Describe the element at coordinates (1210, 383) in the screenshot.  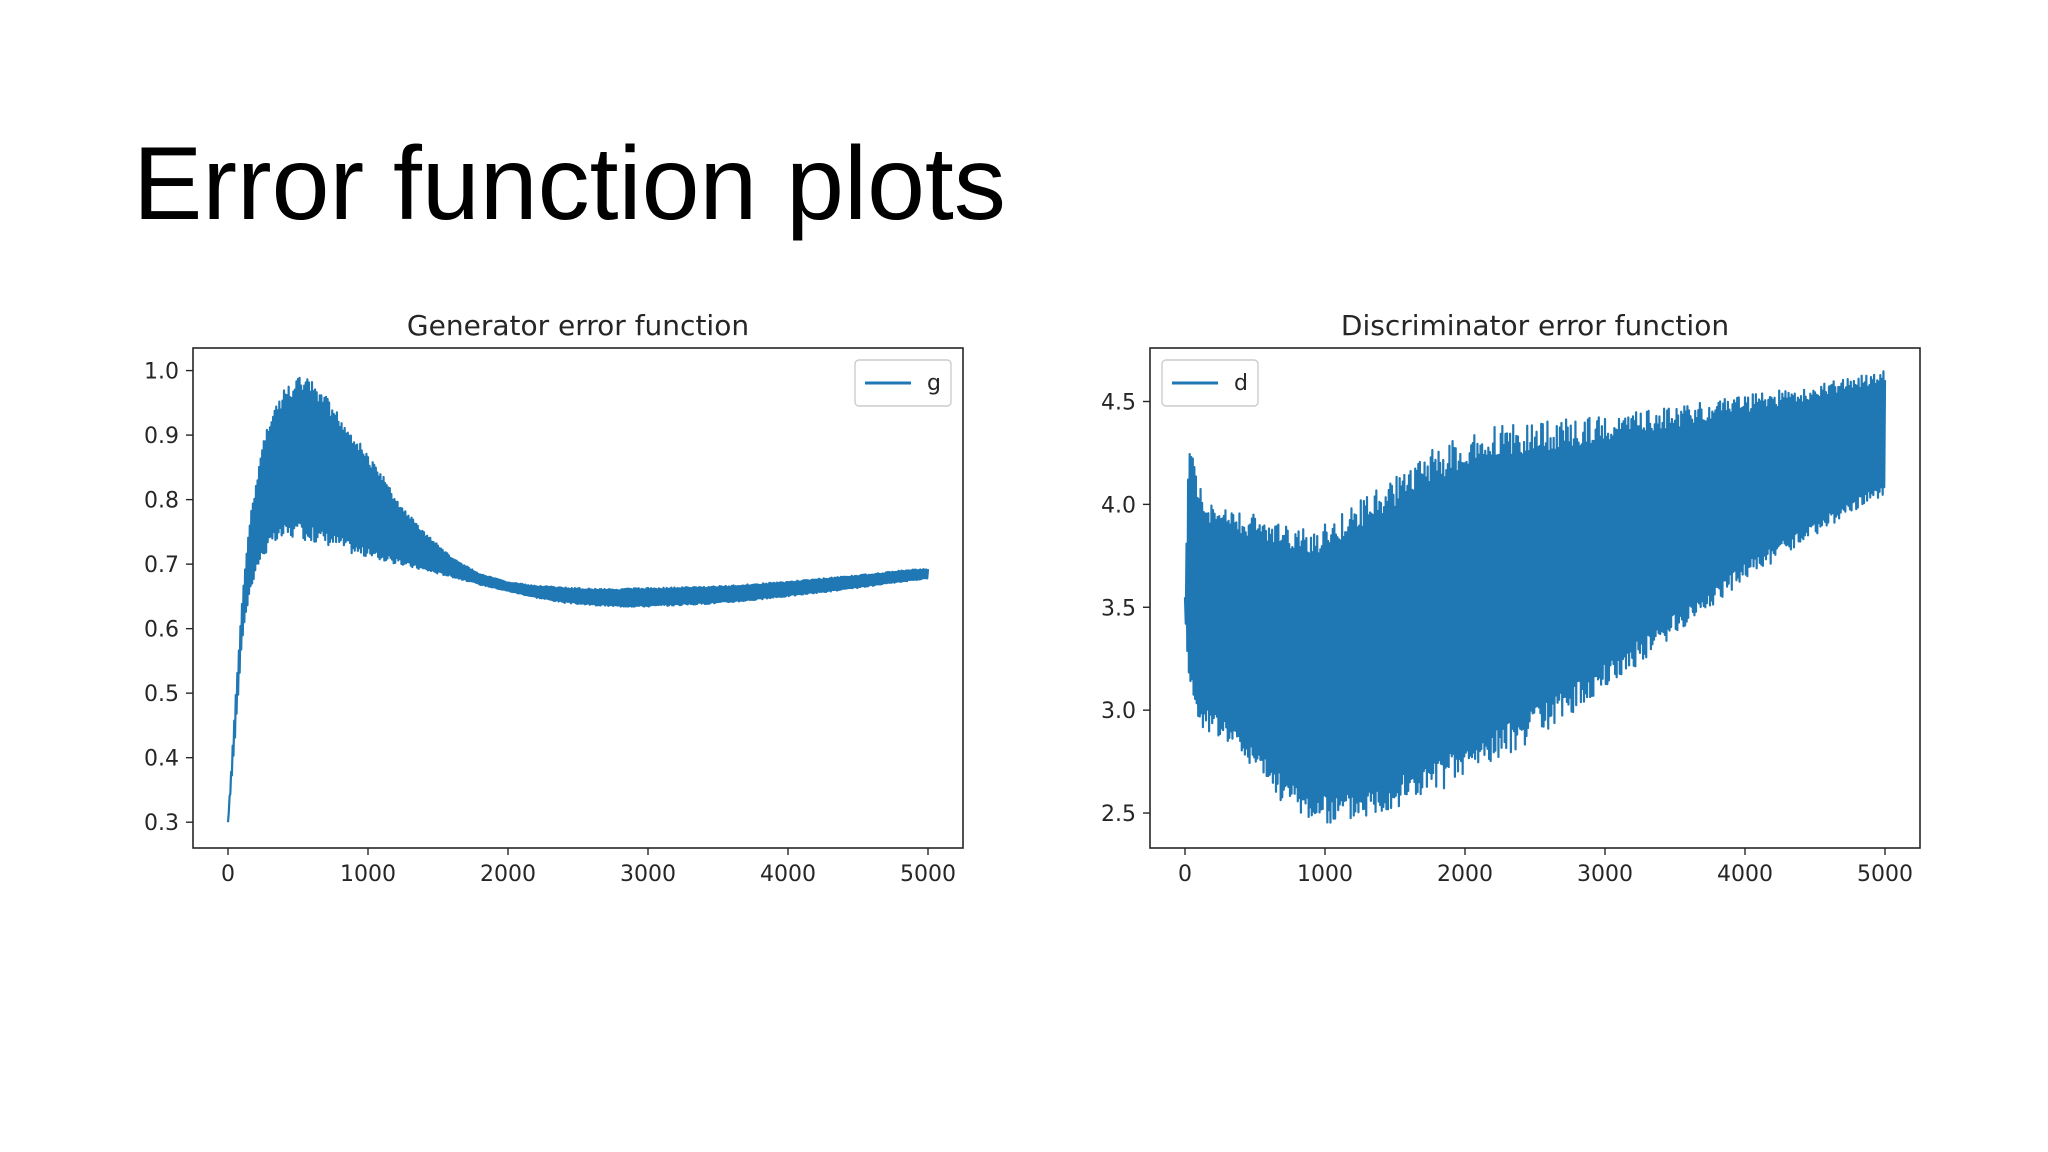
I see `legend: d` at that location.